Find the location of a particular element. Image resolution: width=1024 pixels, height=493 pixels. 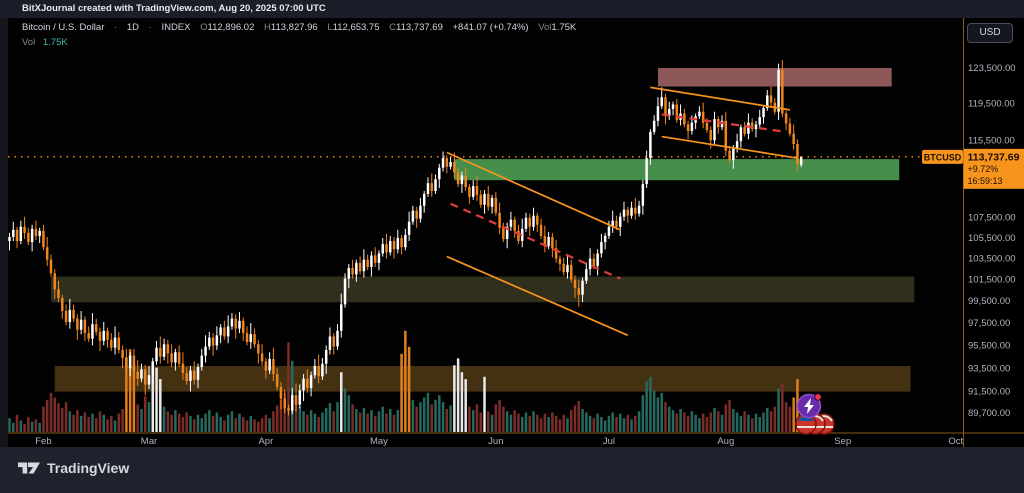

price-tick-label: 93,500.00 is located at coordinates (989, 368).